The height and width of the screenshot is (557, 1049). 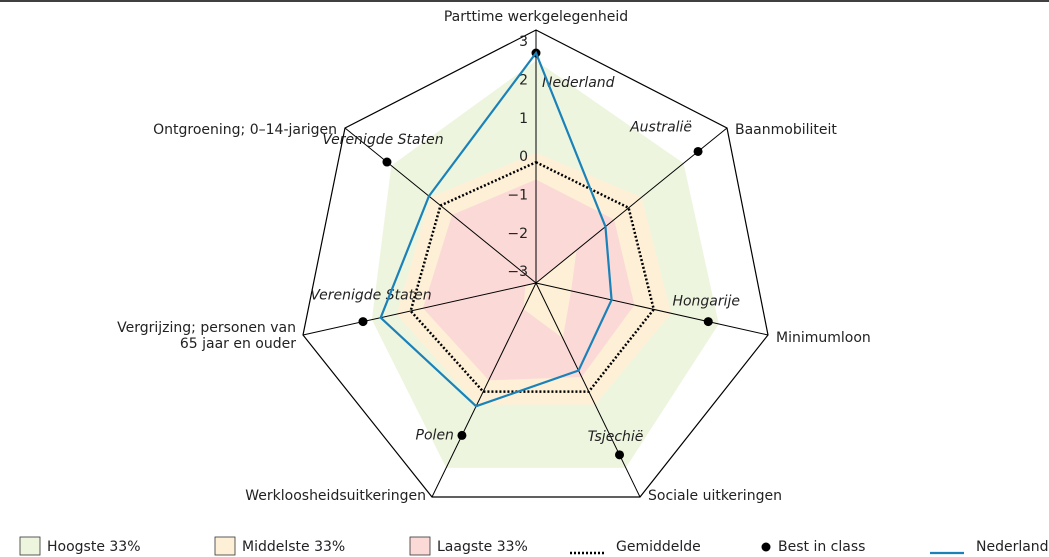 I want to click on best-in-class-label: Tsjechië, so click(x=616, y=437).